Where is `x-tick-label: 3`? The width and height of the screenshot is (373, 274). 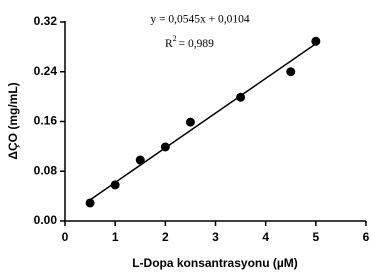 x-tick-label: 3 is located at coordinates (215, 237).